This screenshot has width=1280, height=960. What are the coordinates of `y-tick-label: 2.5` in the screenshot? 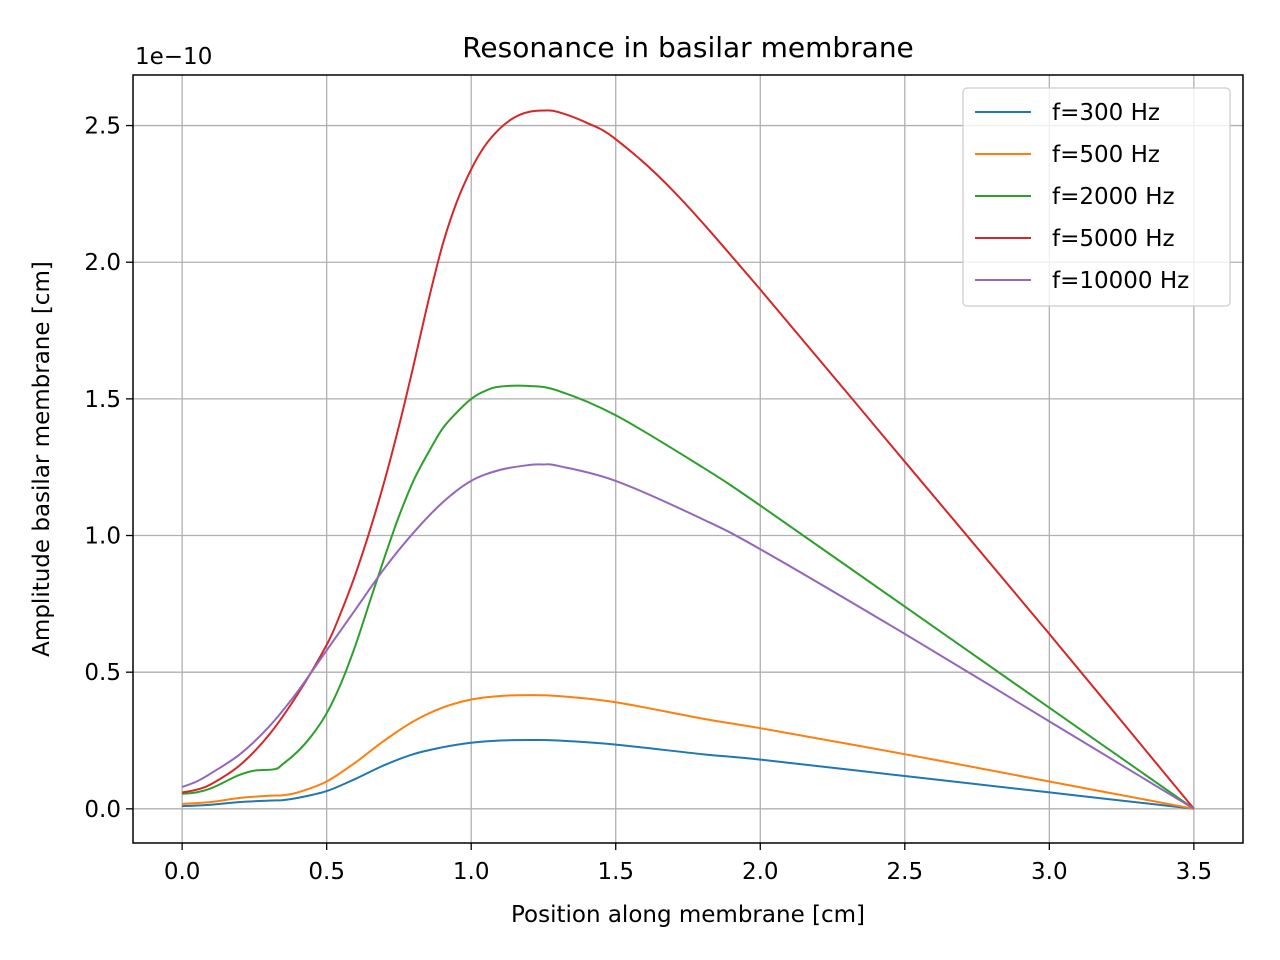 It's located at (102, 127).